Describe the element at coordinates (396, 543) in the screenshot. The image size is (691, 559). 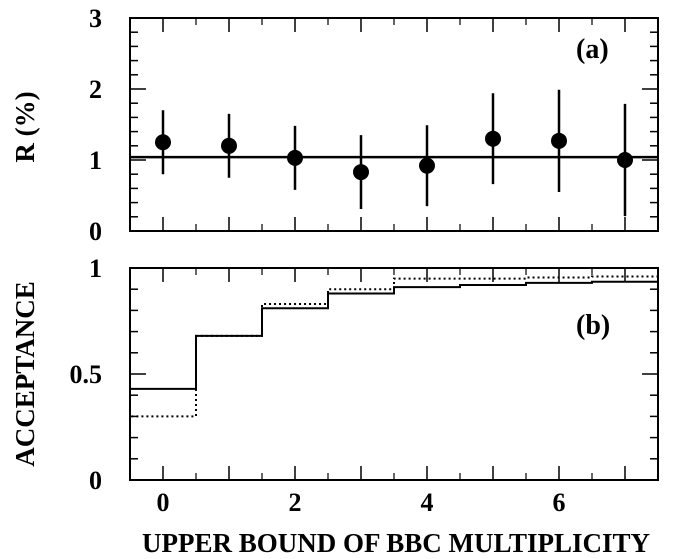
I see `x-axis-title: UPPER BOUND OF BBC MULTIPLICITY` at that location.